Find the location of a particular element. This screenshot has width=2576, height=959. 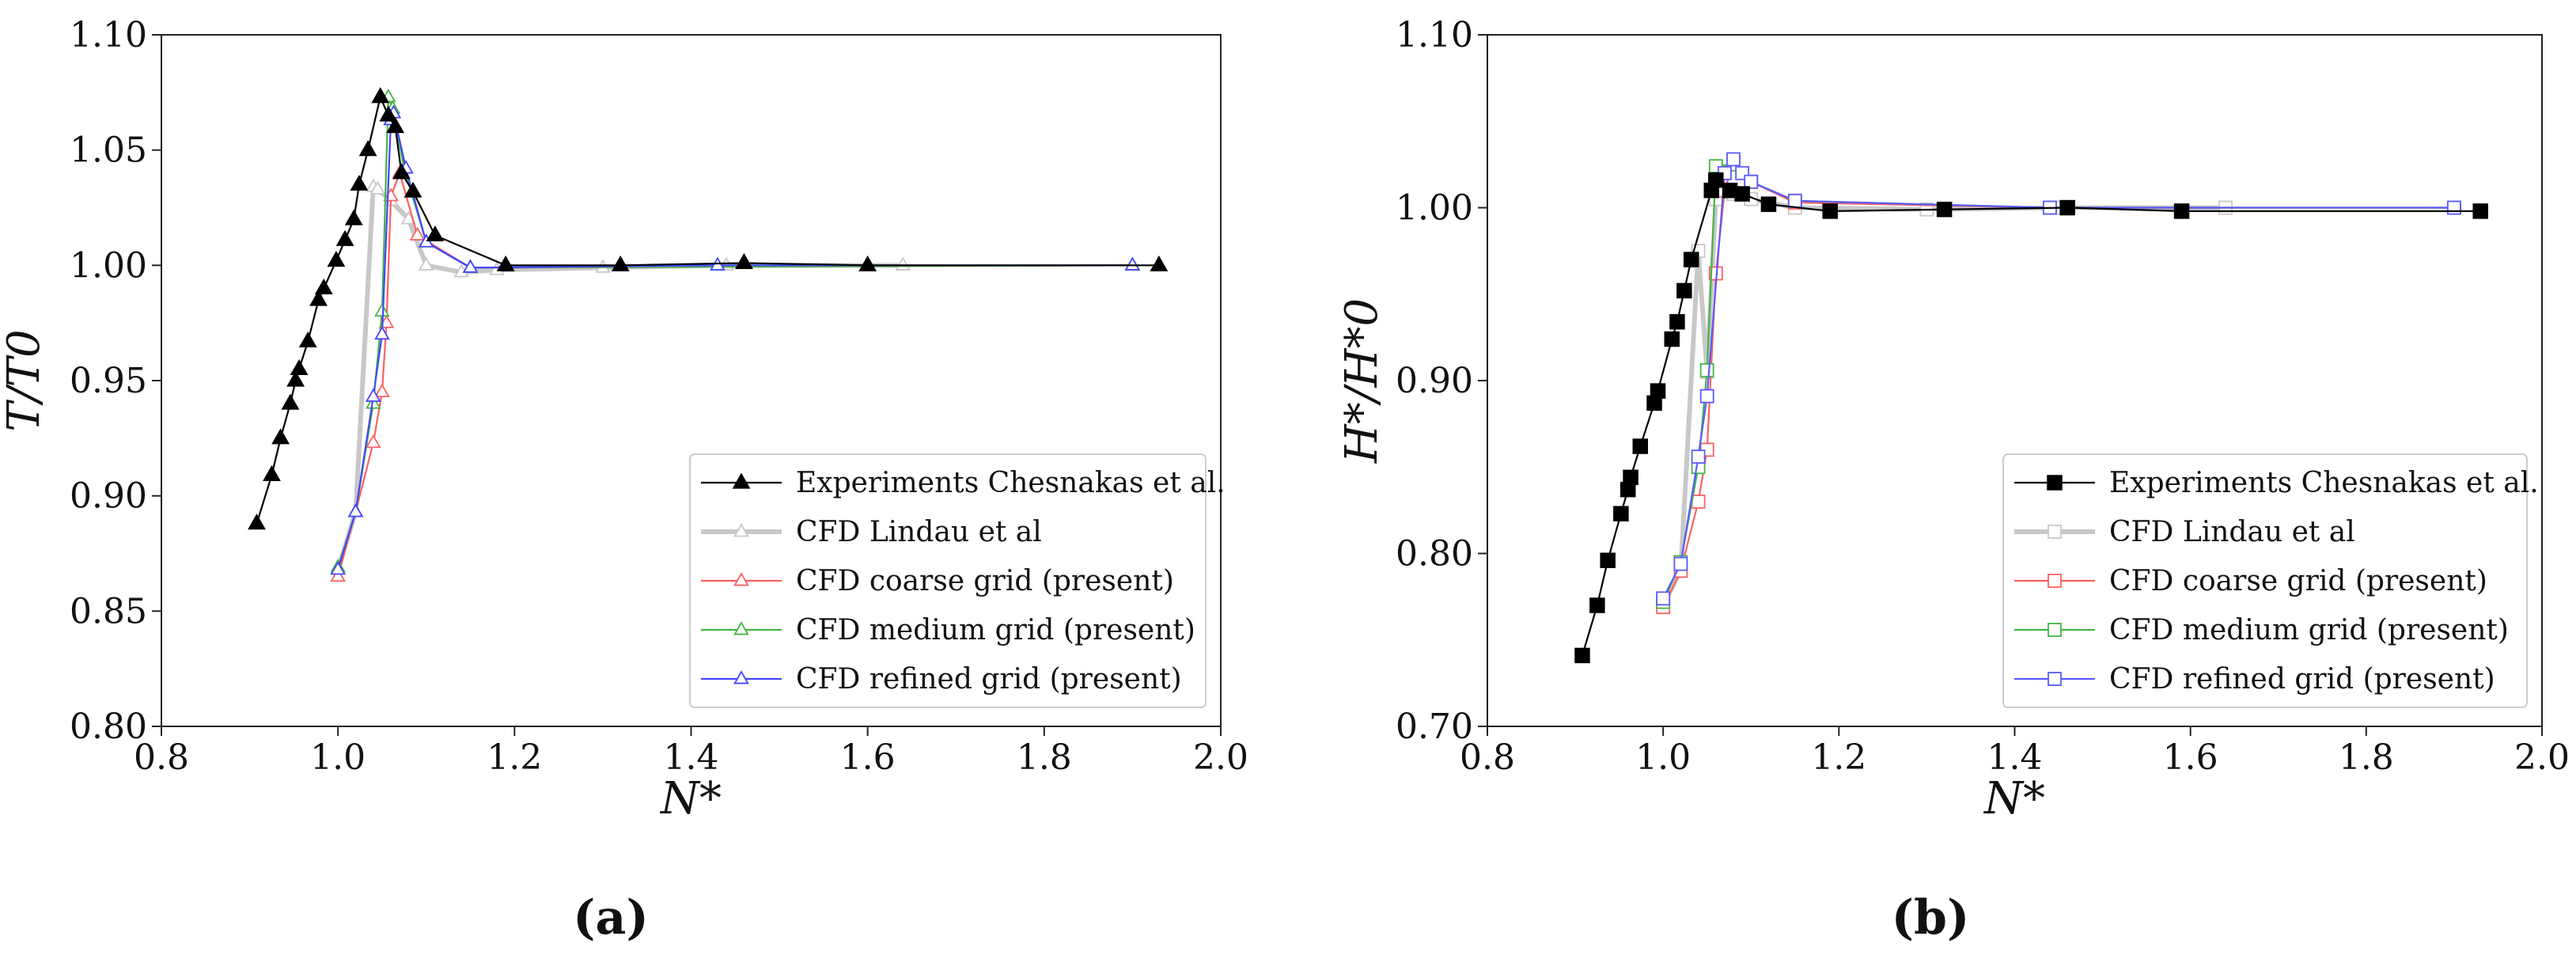

y-tick-label: 0.95 is located at coordinates (108, 381).